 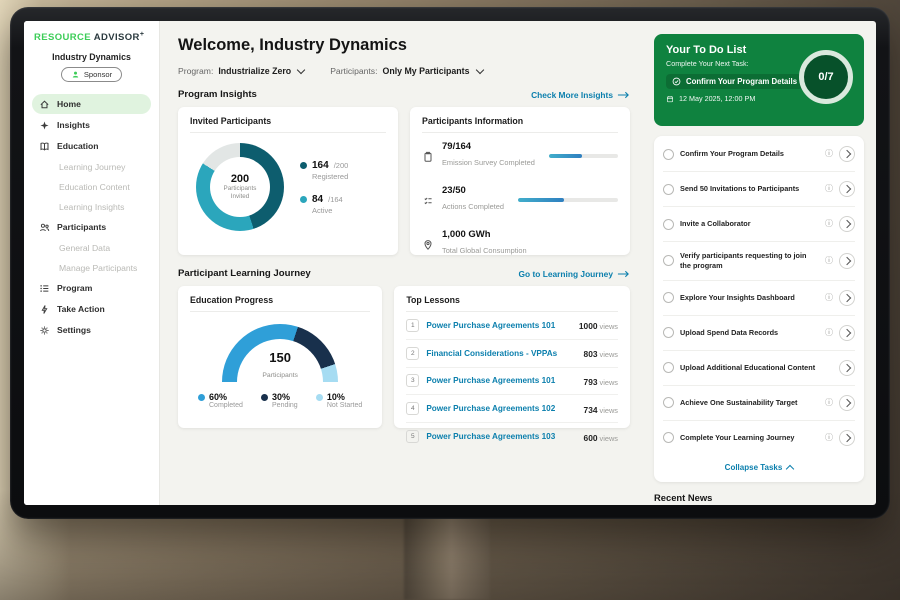 I want to click on task-row-explore-insights: Explore Your Insights Dashboard ⓘ, so click(x=759, y=298).